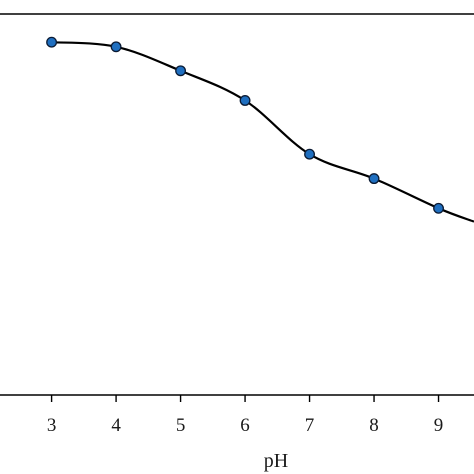 Image resolution: width=474 pixels, height=474 pixels. Describe the element at coordinates (276, 461) in the screenshot. I see `x-axis-label: pH` at that location.